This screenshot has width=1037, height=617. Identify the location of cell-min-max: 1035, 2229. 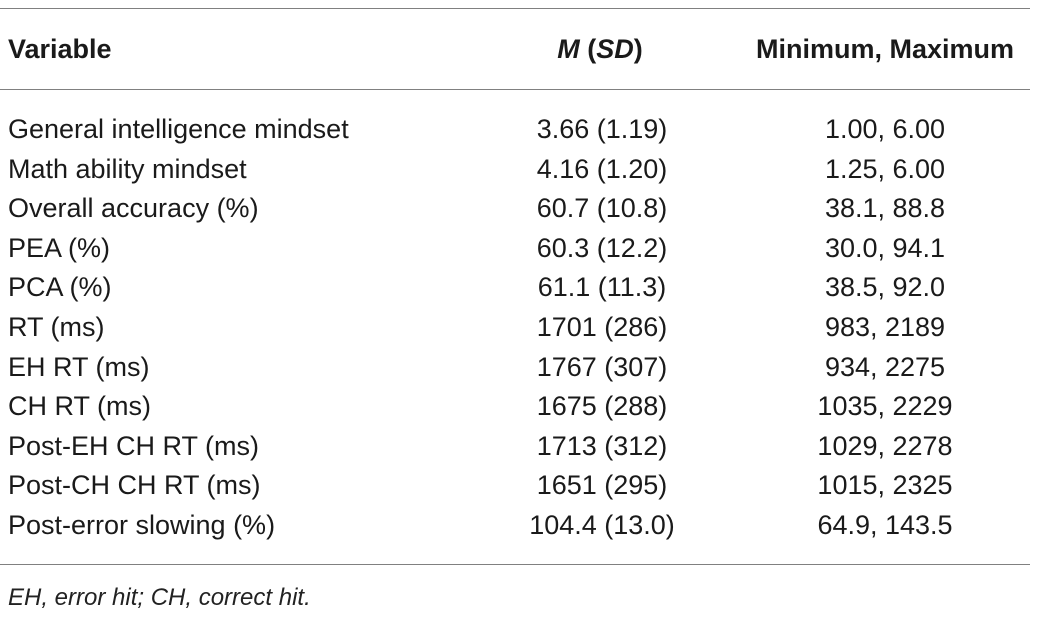
(885, 406).